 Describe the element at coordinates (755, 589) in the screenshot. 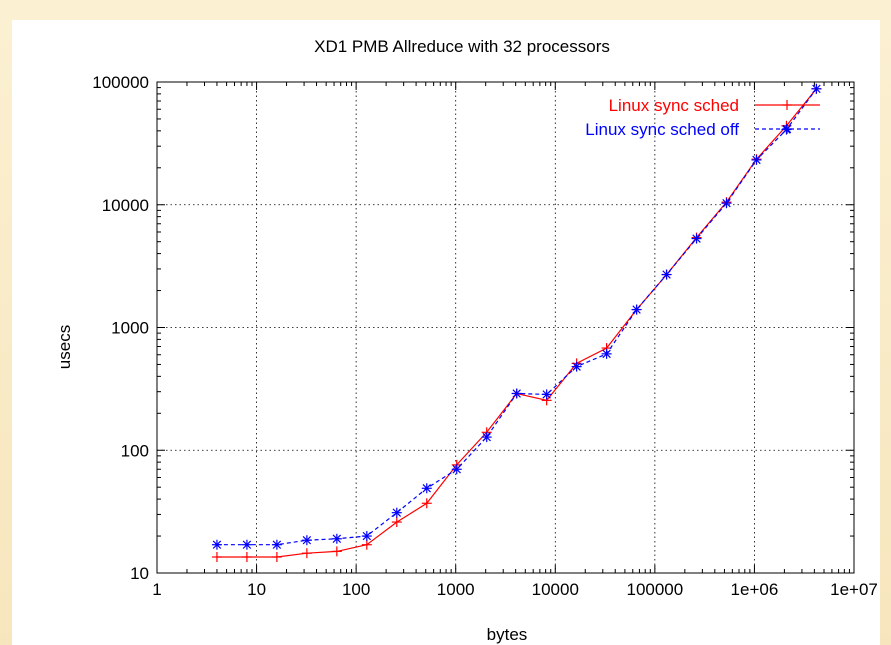

I see `x-tick-label: 1e+06` at that location.